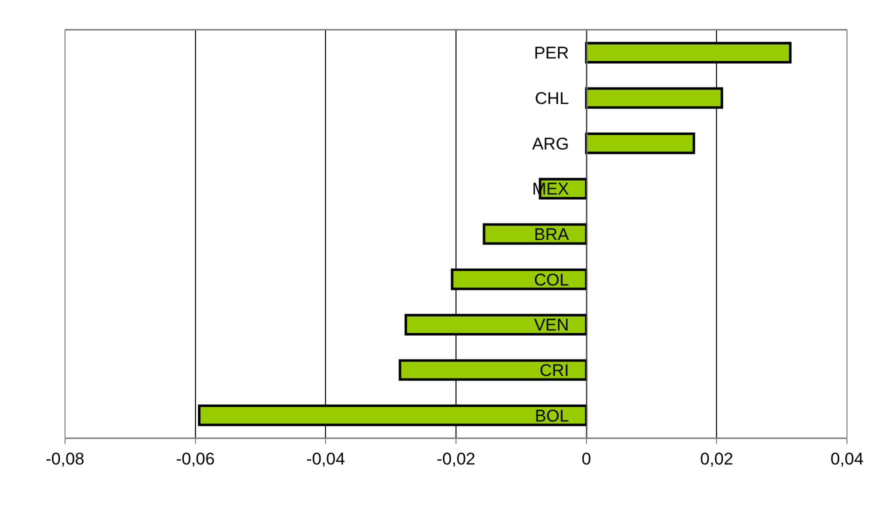 This screenshot has height=506, width=889. What do you see at coordinates (847, 458) in the screenshot?
I see `x-tick-label: 0,04` at bounding box center [847, 458].